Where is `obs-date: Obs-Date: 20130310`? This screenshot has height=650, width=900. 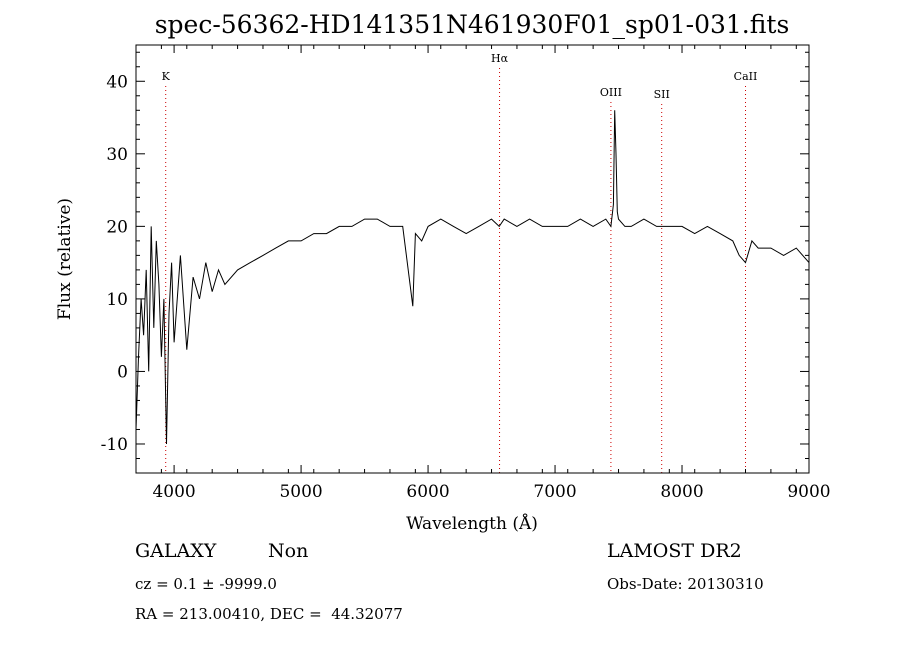
obs-date: Obs-Date: 20130310 is located at coordinates (685, 584).